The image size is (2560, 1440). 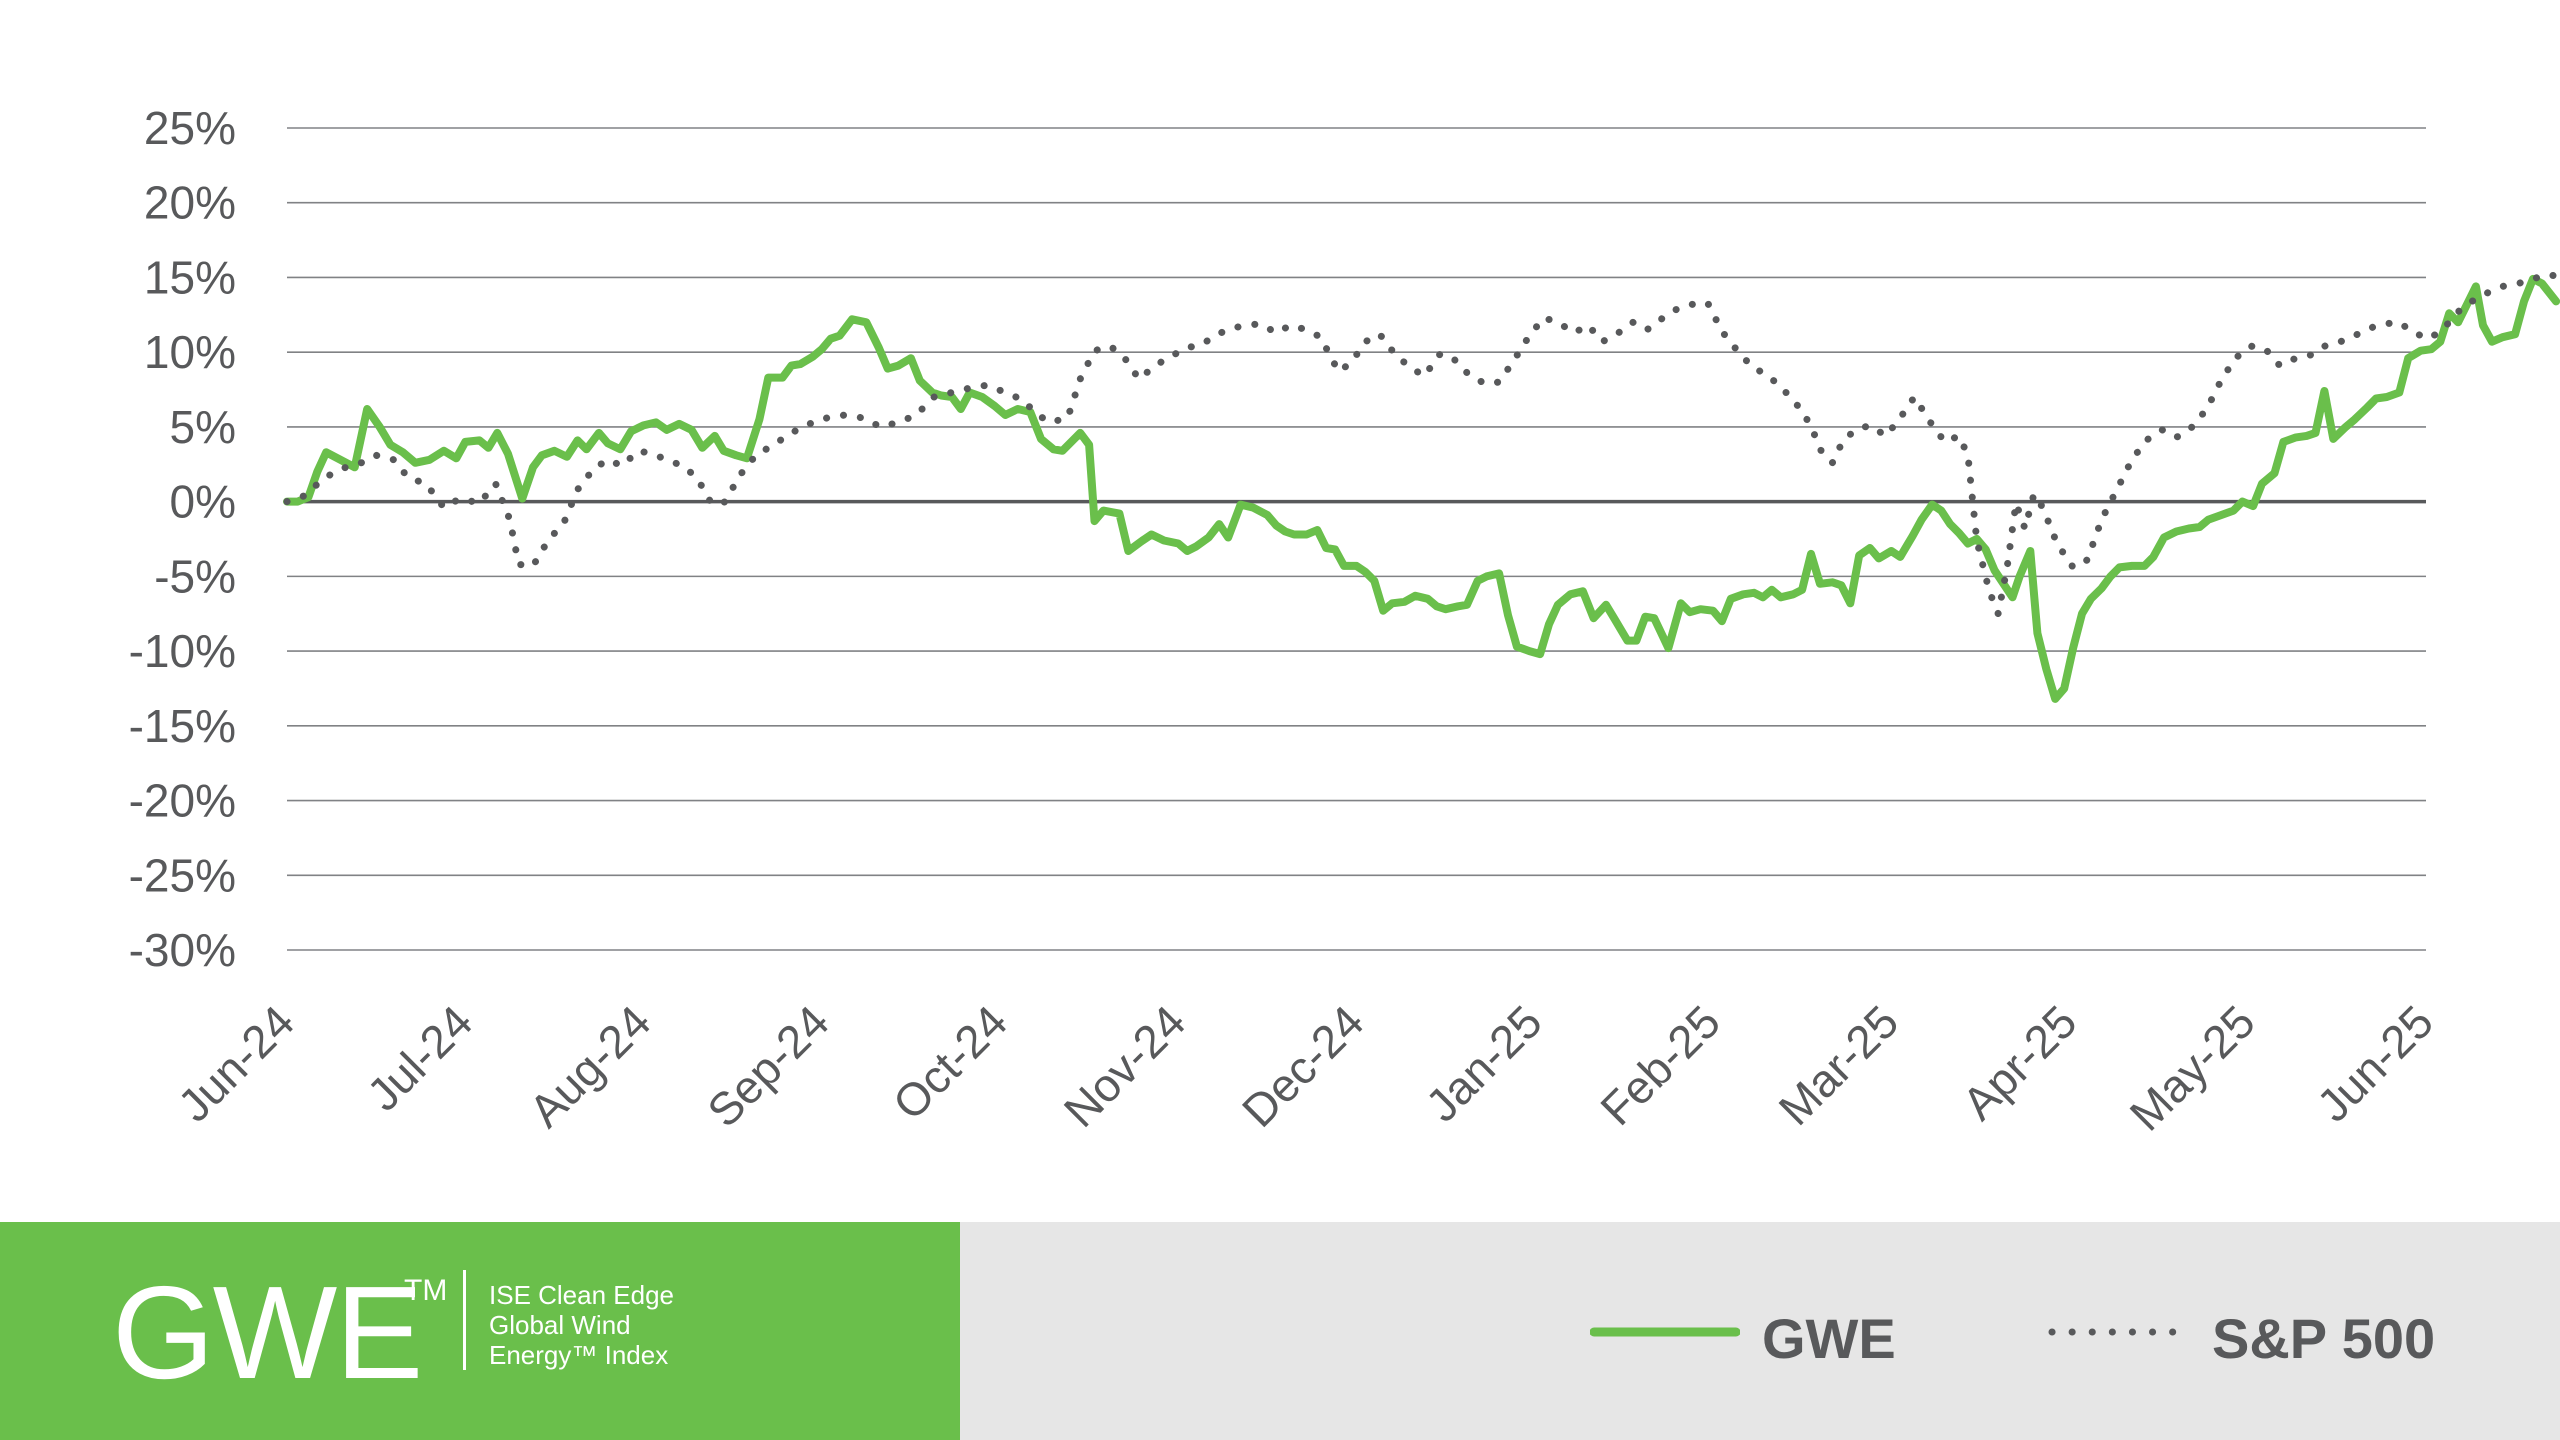 What do you see at coordinates (203, 502) in the screenshot?
I see `y-tick-label: 0%` at bounding box center [203, 502].